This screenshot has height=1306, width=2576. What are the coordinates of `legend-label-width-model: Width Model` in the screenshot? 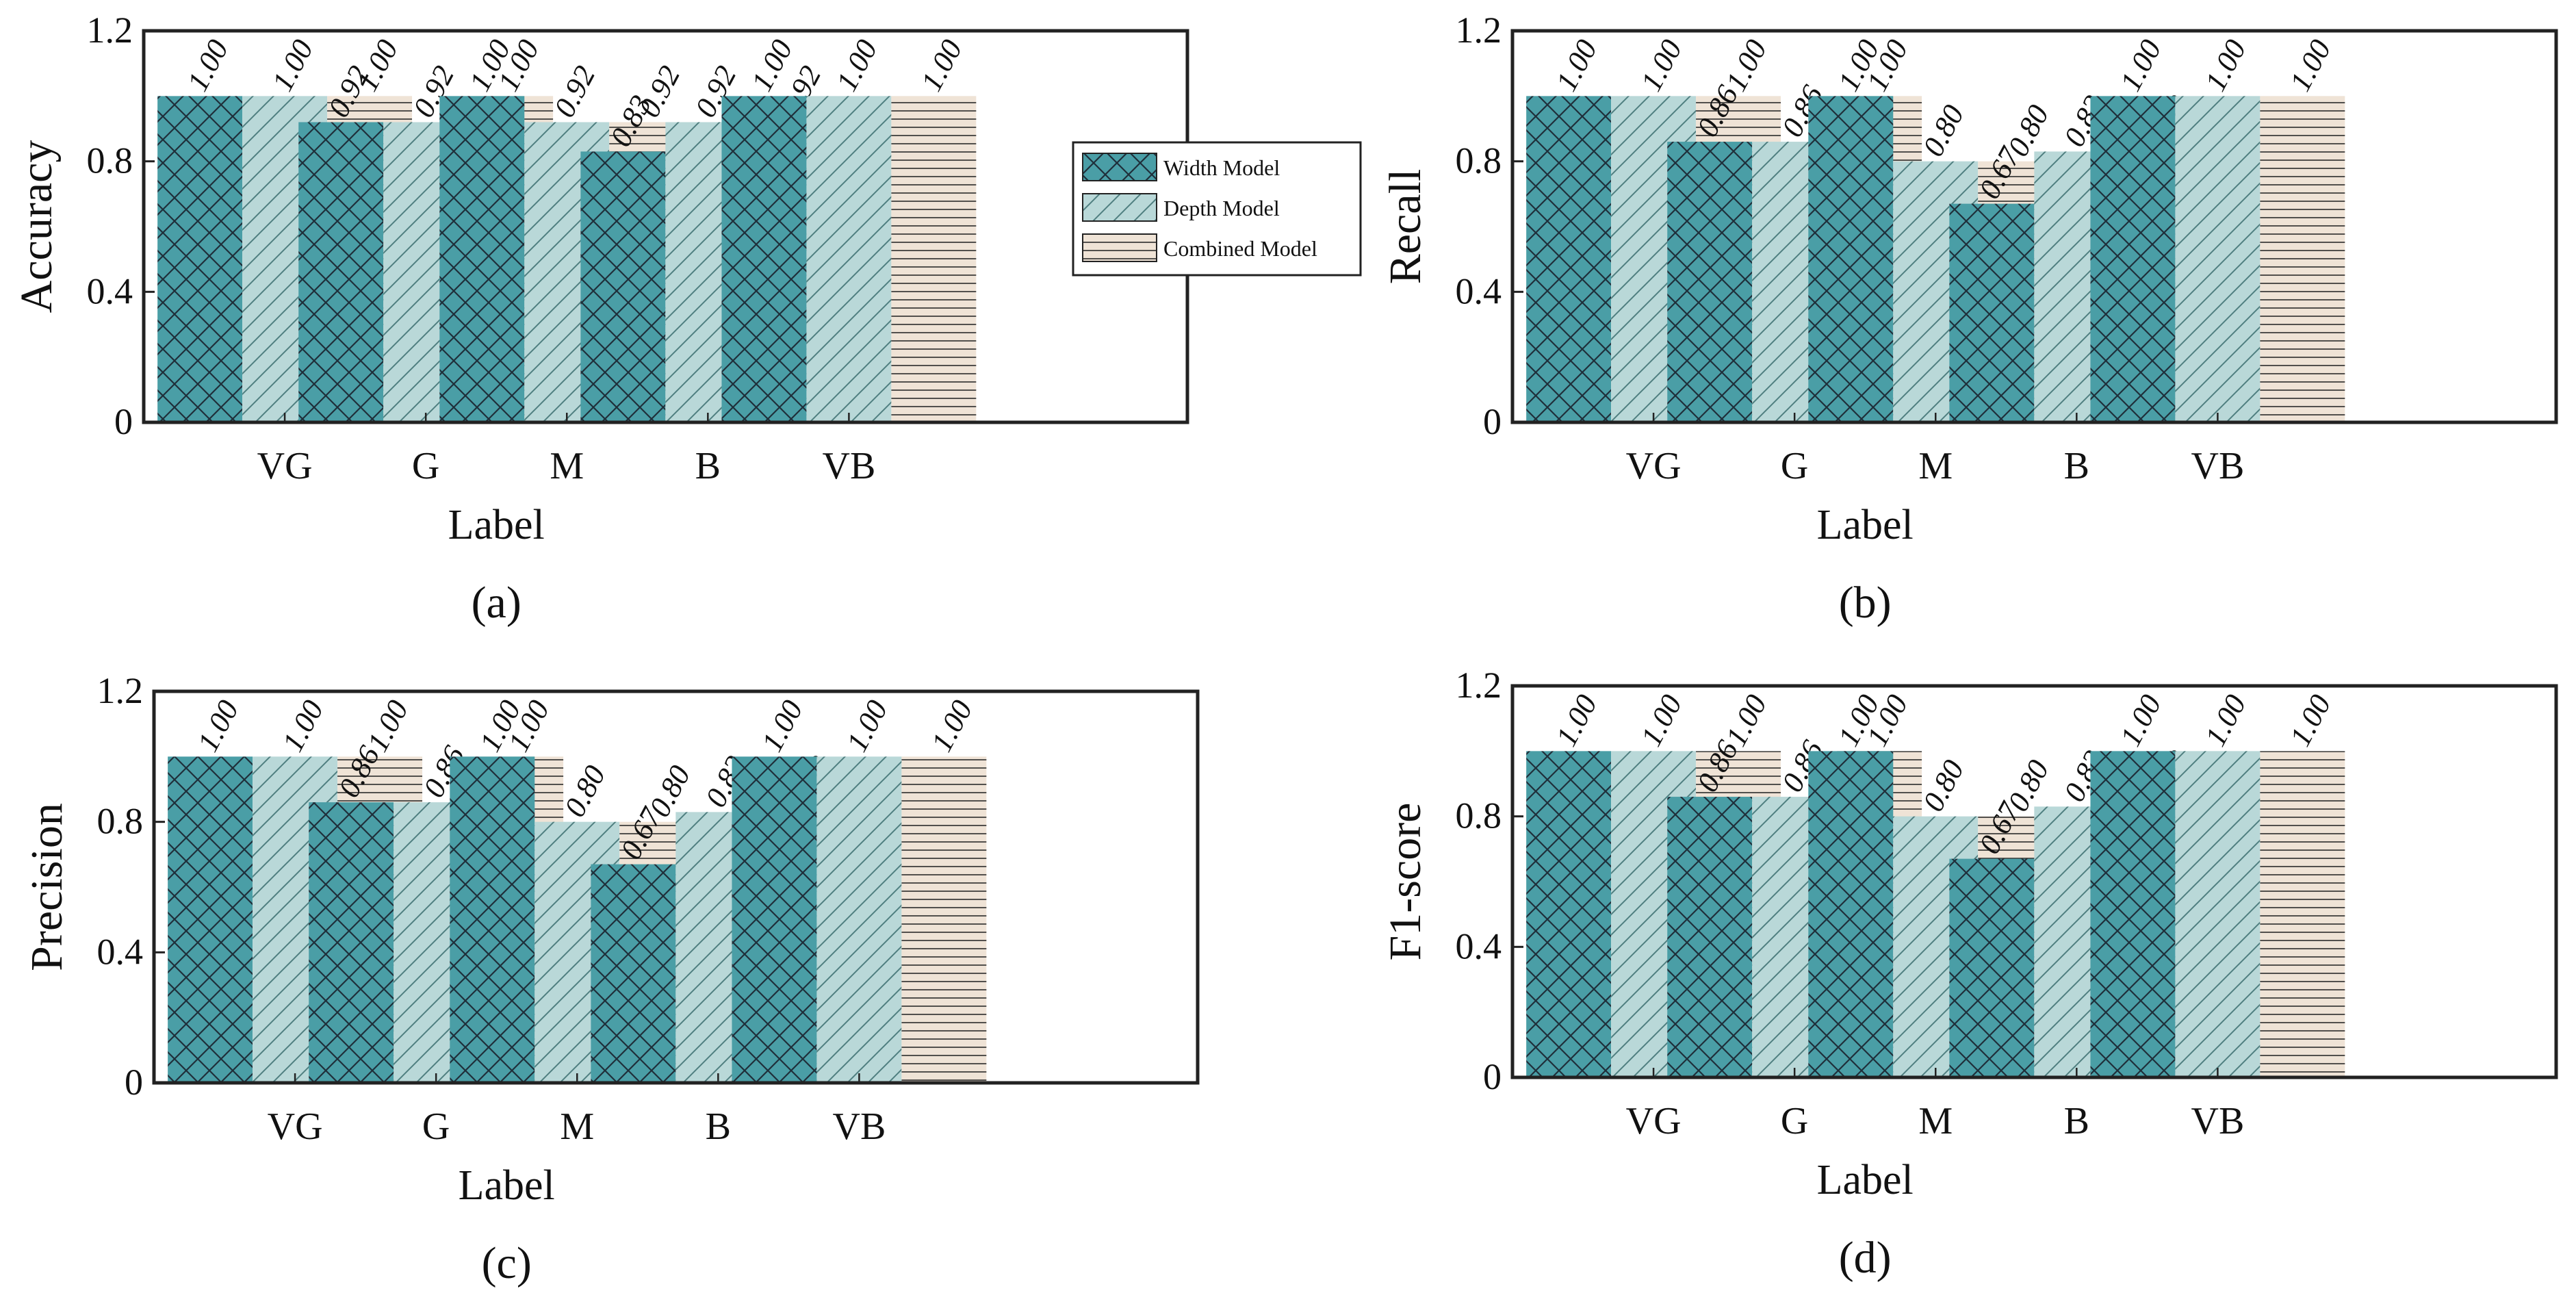 It's located at (1221, 167).